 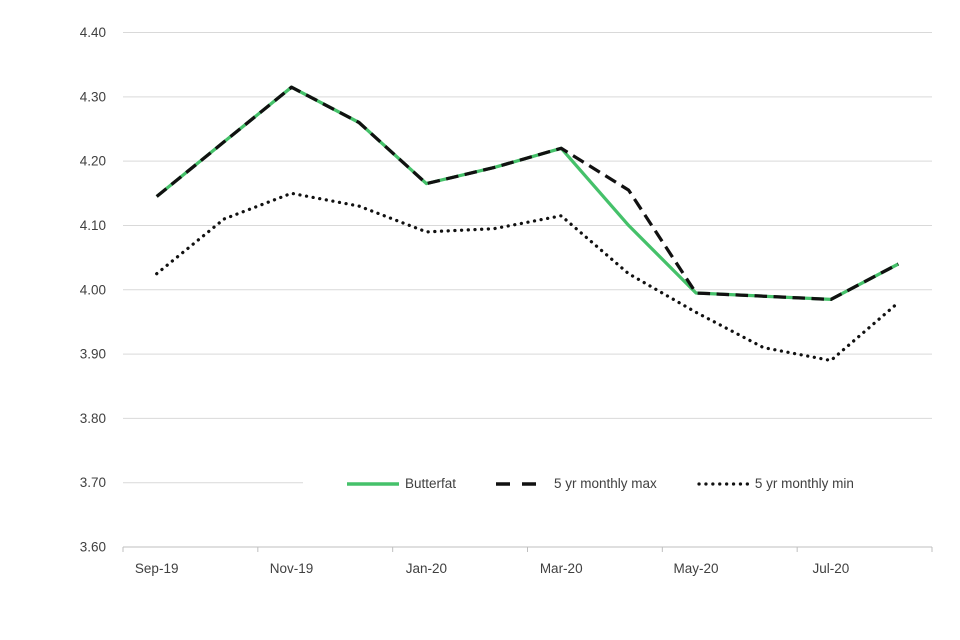 I want to click on y-axis-tick-label: 3.90, so click(x=93, y=354).